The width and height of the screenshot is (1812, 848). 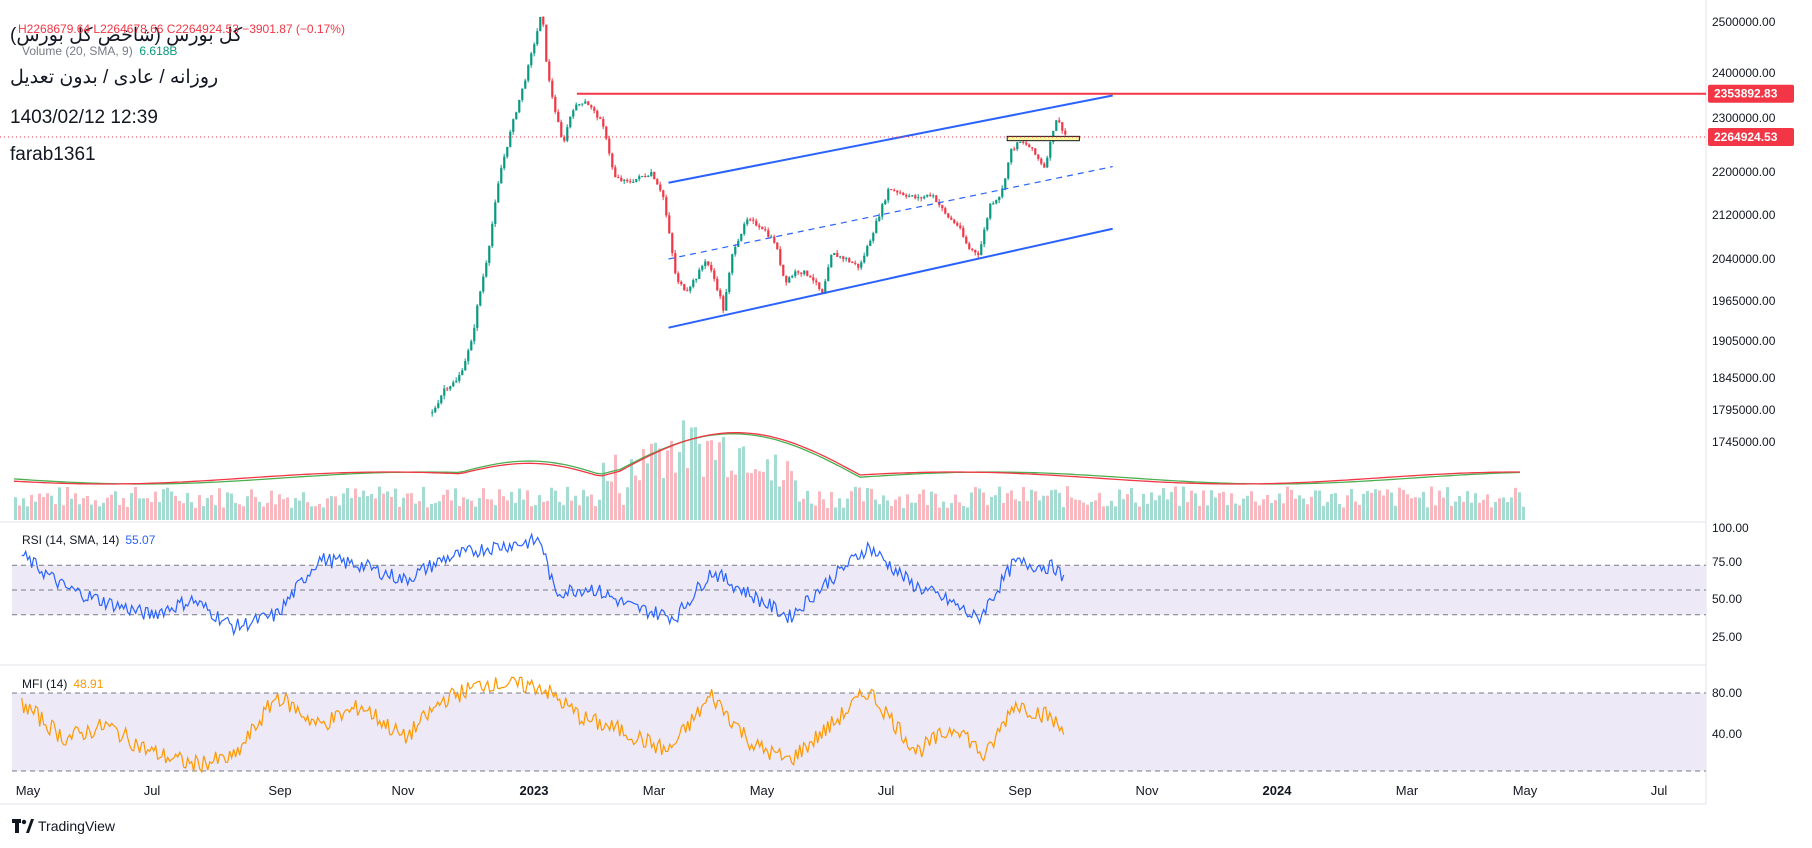 What do you see at coordinates (1744, 22) in the screenshot?
I see `price-tick-label: 2500000.00` at bounding box center [1744, 22].